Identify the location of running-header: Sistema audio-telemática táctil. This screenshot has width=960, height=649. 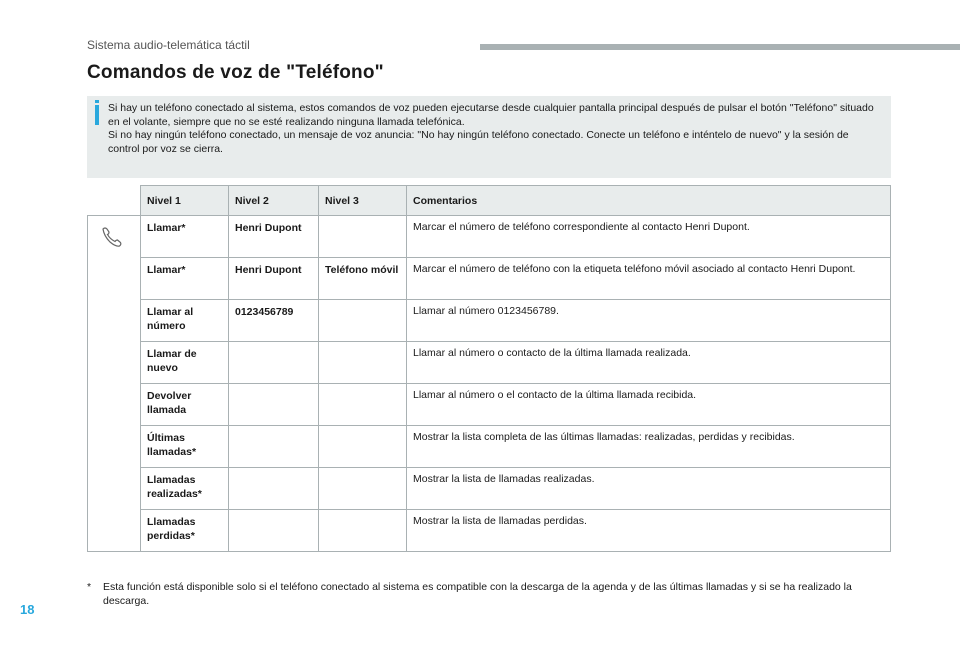
(168, 45).